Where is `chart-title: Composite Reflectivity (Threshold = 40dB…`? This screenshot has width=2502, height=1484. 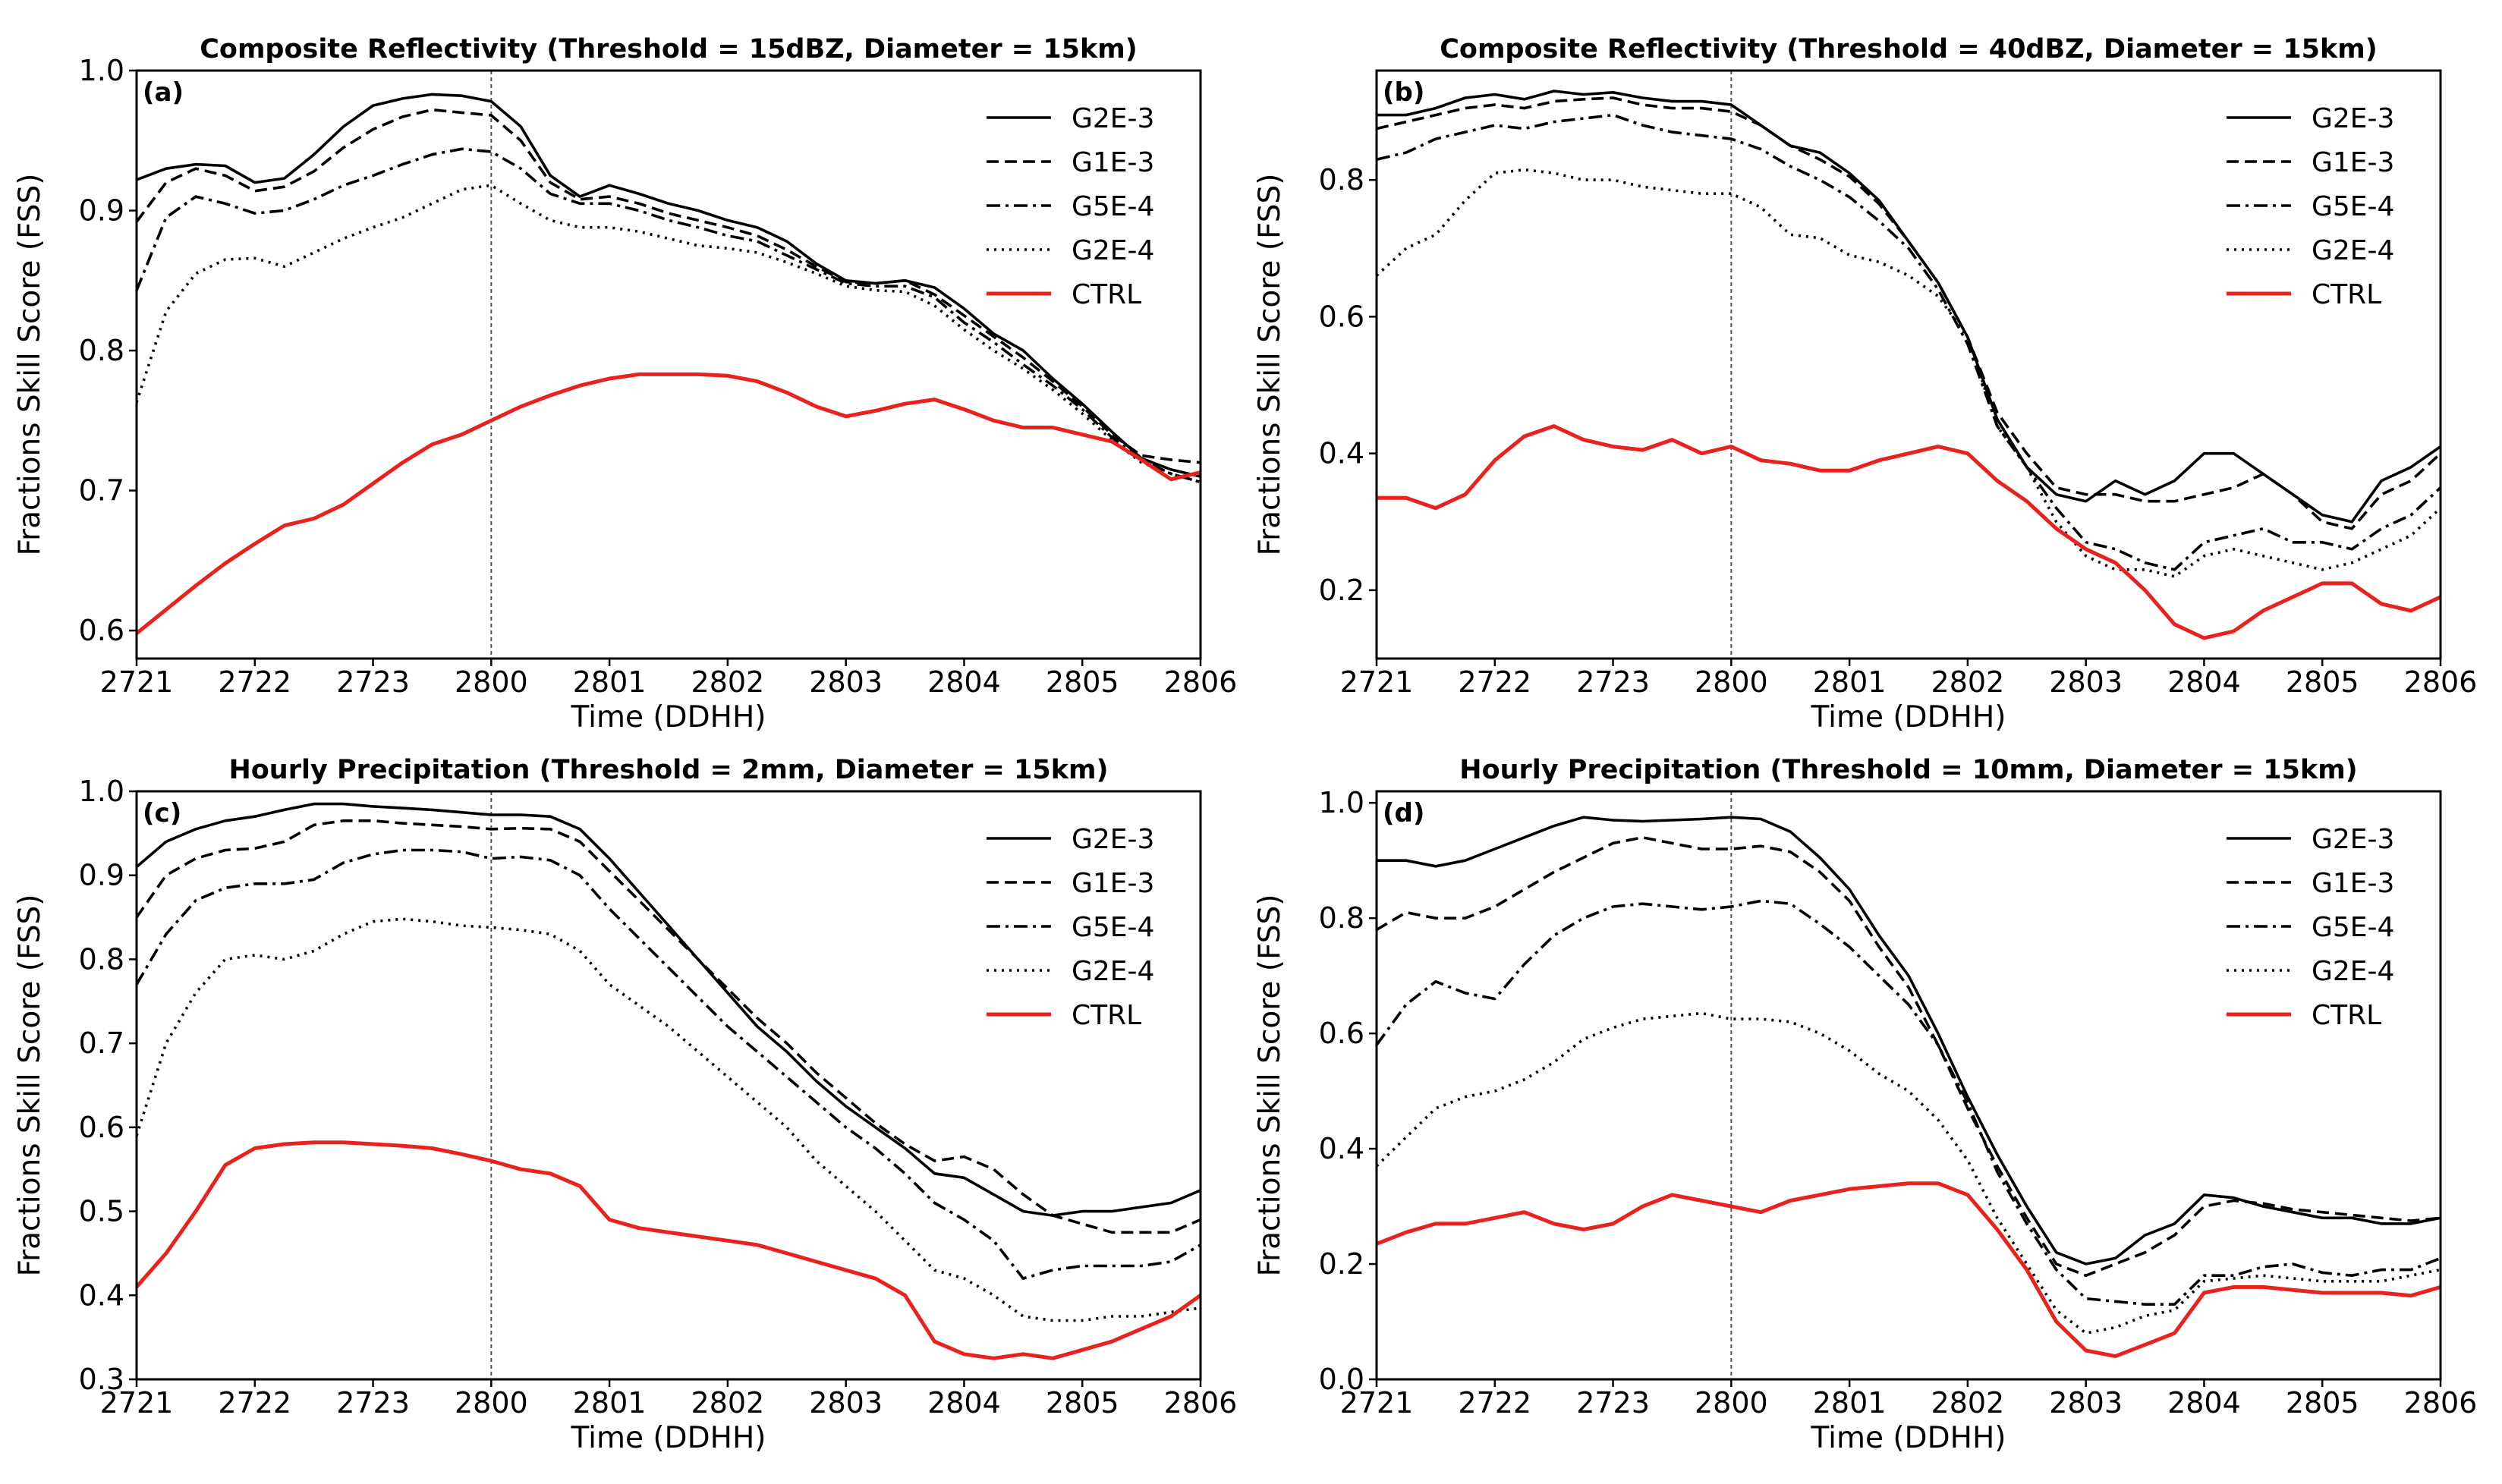
chart-title: Composite Reflectivity (Threshold = 40dB… is located at coordinates (1909, 49).